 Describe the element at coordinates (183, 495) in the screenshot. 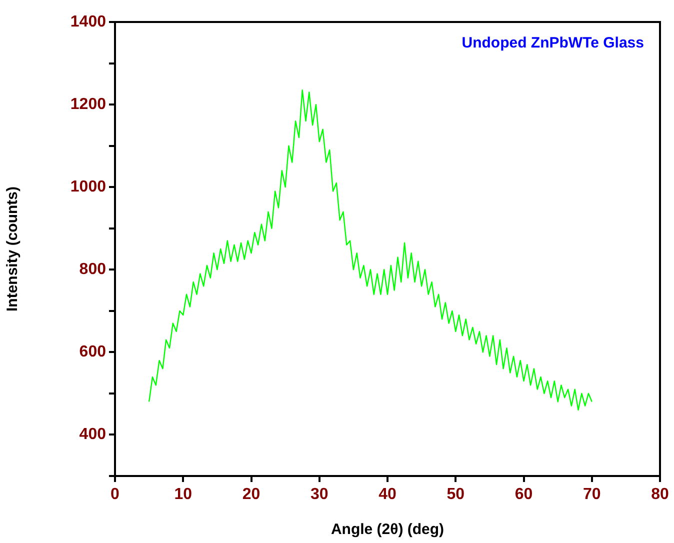

I see `x-tick-label: 10` at that location.